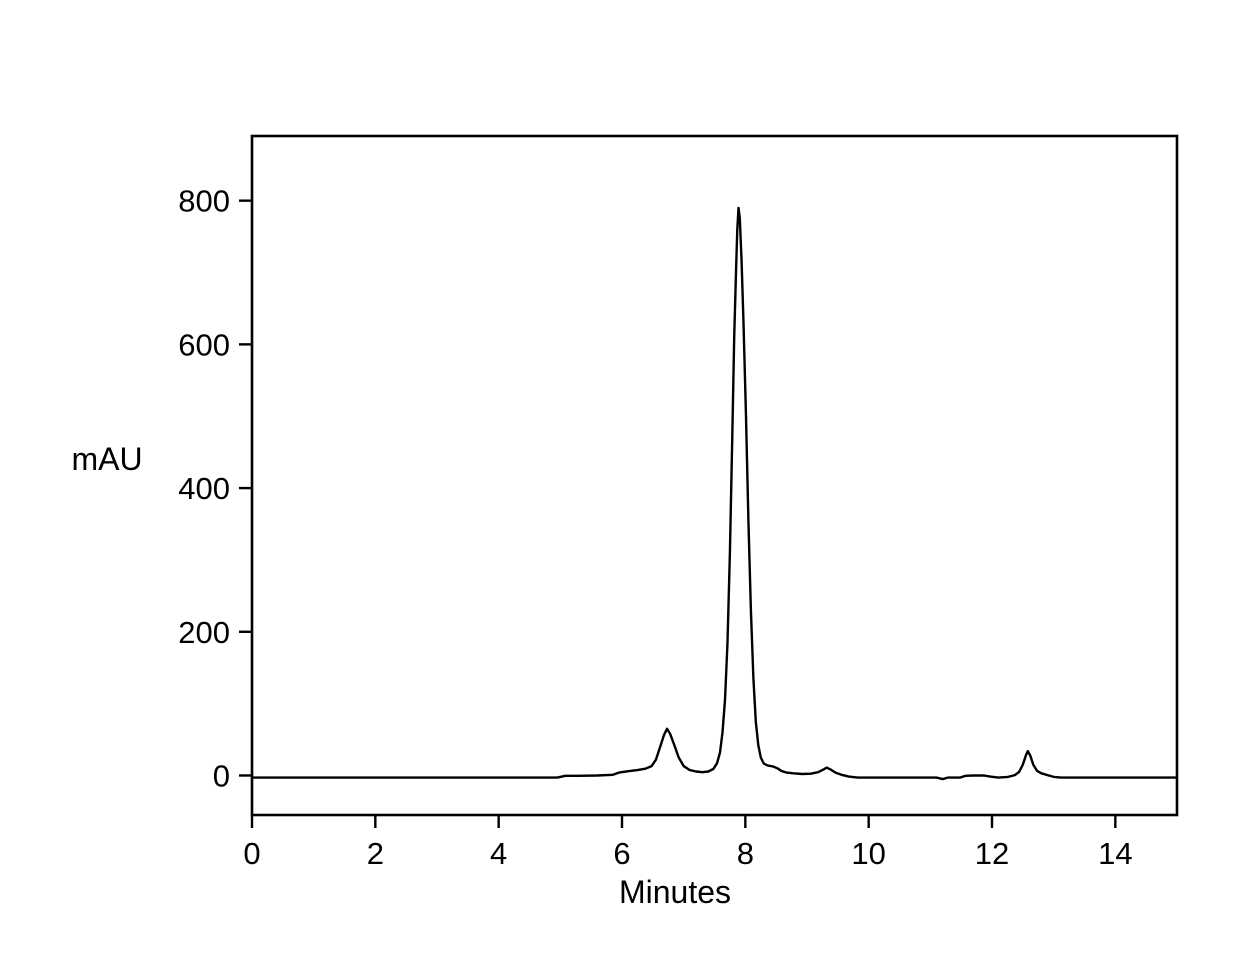  Describe the element at coordinates (204, 344) in the screenshot. I see `y-tick-label: 600` at that location.